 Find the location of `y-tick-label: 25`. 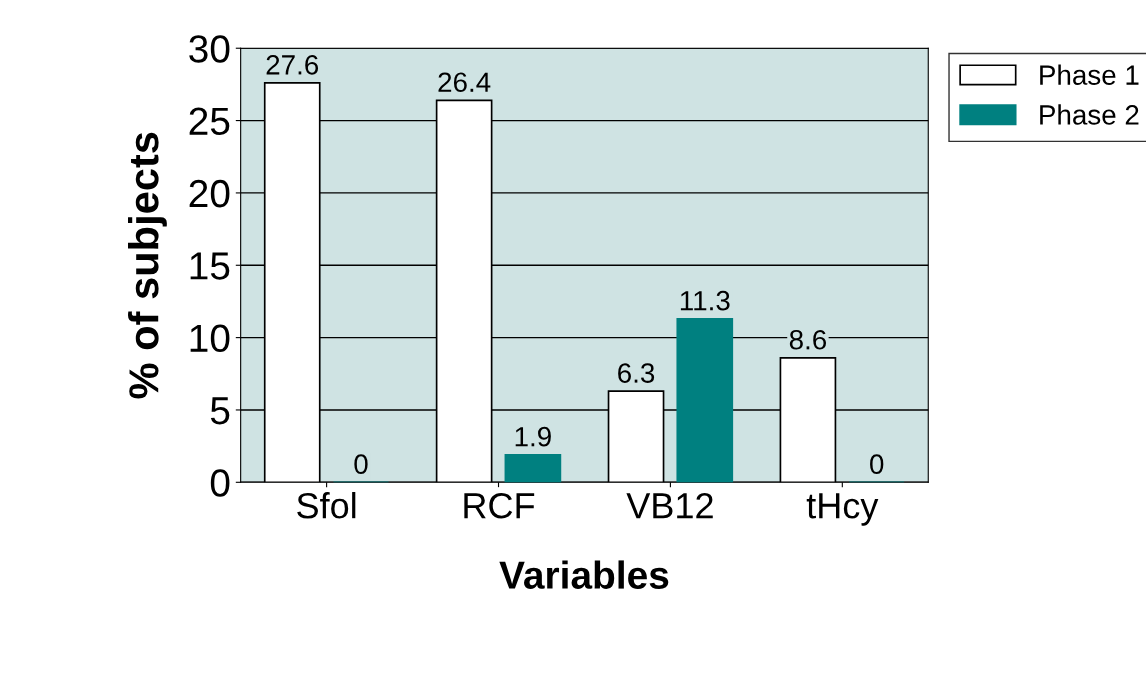

y-tick-label: 25 is located at coordinates (209, 121).